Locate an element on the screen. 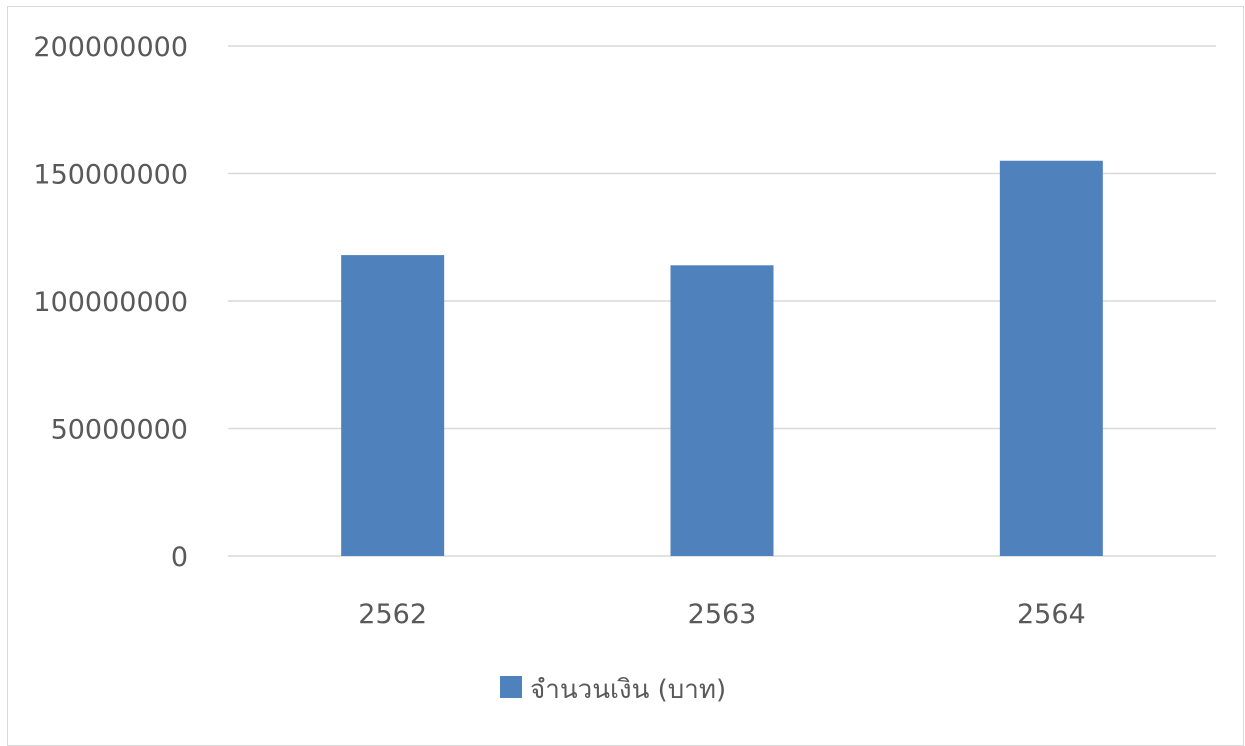  y-tick-label: 150000000 is located at coordinates (110, 175).